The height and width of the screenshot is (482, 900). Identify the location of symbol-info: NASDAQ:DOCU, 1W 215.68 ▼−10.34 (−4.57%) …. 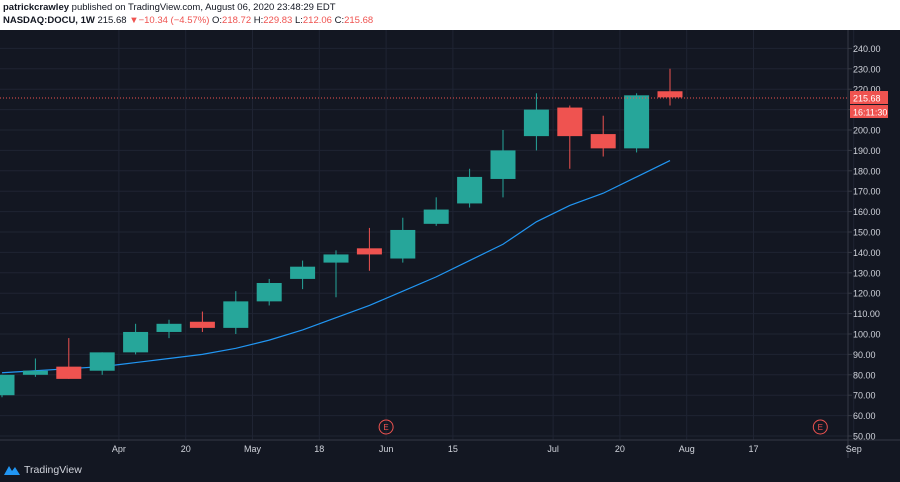
(188, 21).